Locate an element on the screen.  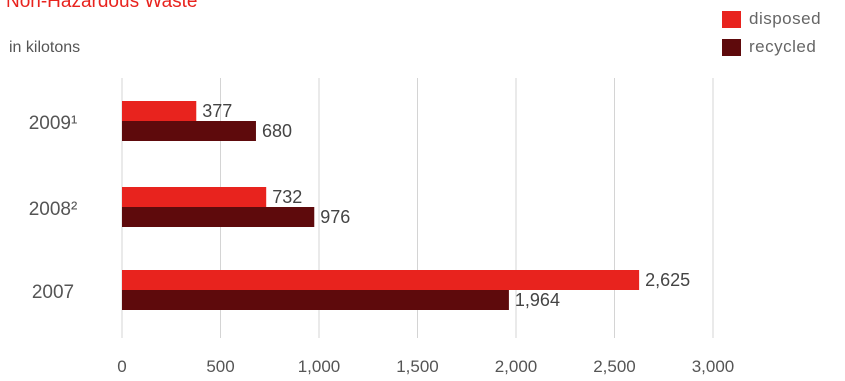
legend-swatch-disposed is located at coordinates (731, 19).